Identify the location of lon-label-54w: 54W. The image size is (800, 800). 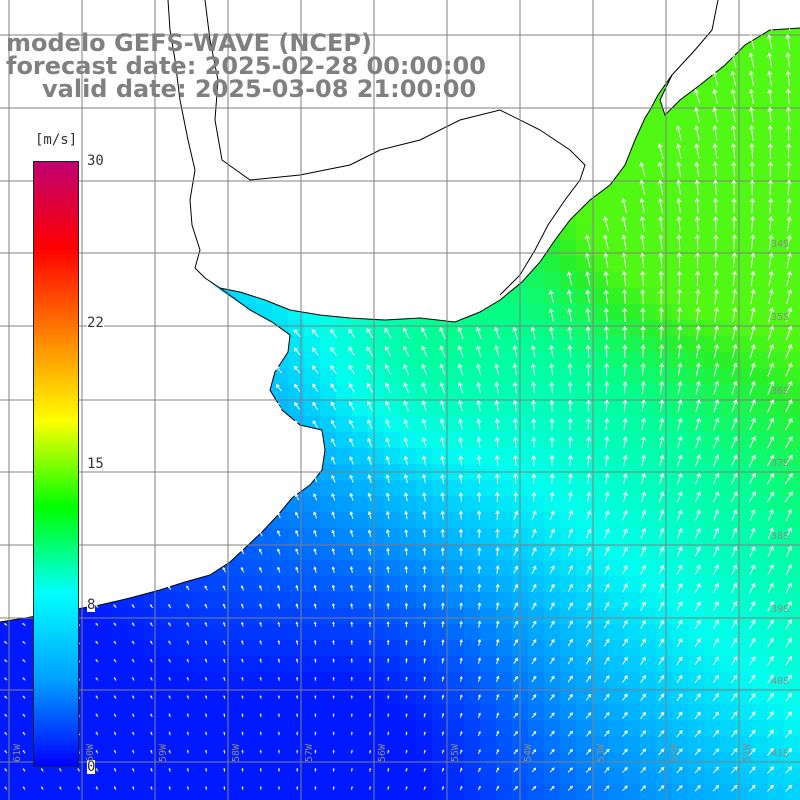
(528, 752).